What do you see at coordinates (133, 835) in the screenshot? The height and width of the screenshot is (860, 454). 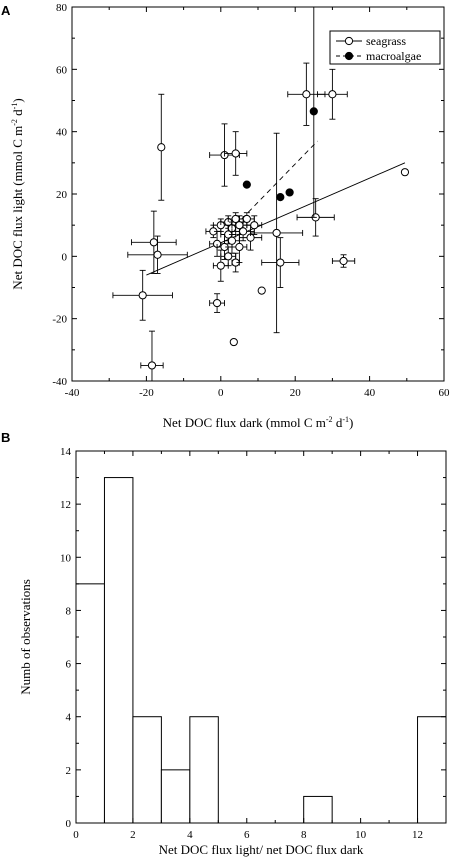 I see `x-tick-label: 2` at bounding box center [133, 835].